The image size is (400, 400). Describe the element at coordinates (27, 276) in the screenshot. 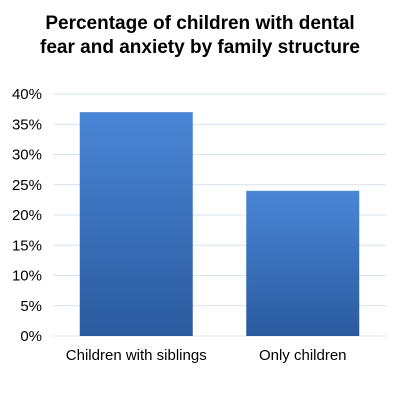

I see `y-tick-label: 10%` at that location.